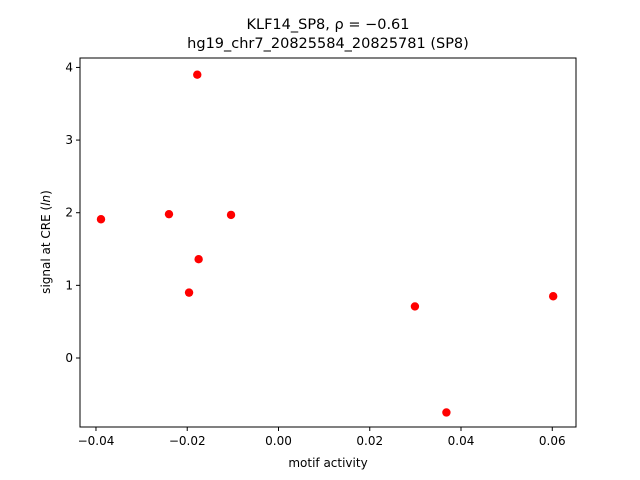 The height and width of the screenshot is (480, 640). Describe the element at coordinates (322, 437) in the screenshot. I see `x-axis-ticks: −0.04 −0.02 0.00 0.02 0.04 0.06` at that location.